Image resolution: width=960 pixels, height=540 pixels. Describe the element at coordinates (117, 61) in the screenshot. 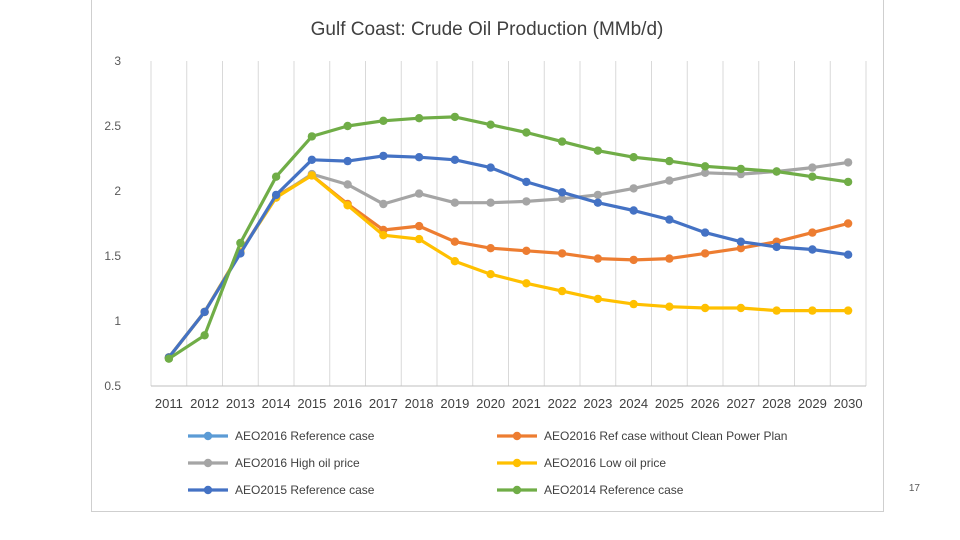

I see `y-tick-label: 3` at that location.